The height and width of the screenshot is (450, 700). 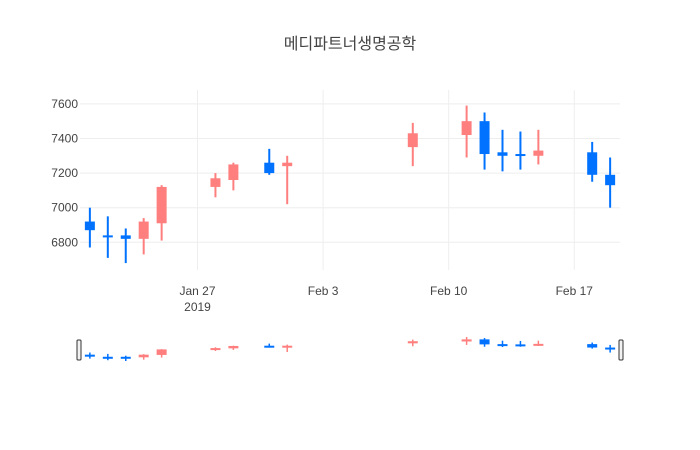 What do you see at coordinates (323, 291) in the screenshot?
I see `x-tick-label: Feb 3` at bounding box center [323, 291].